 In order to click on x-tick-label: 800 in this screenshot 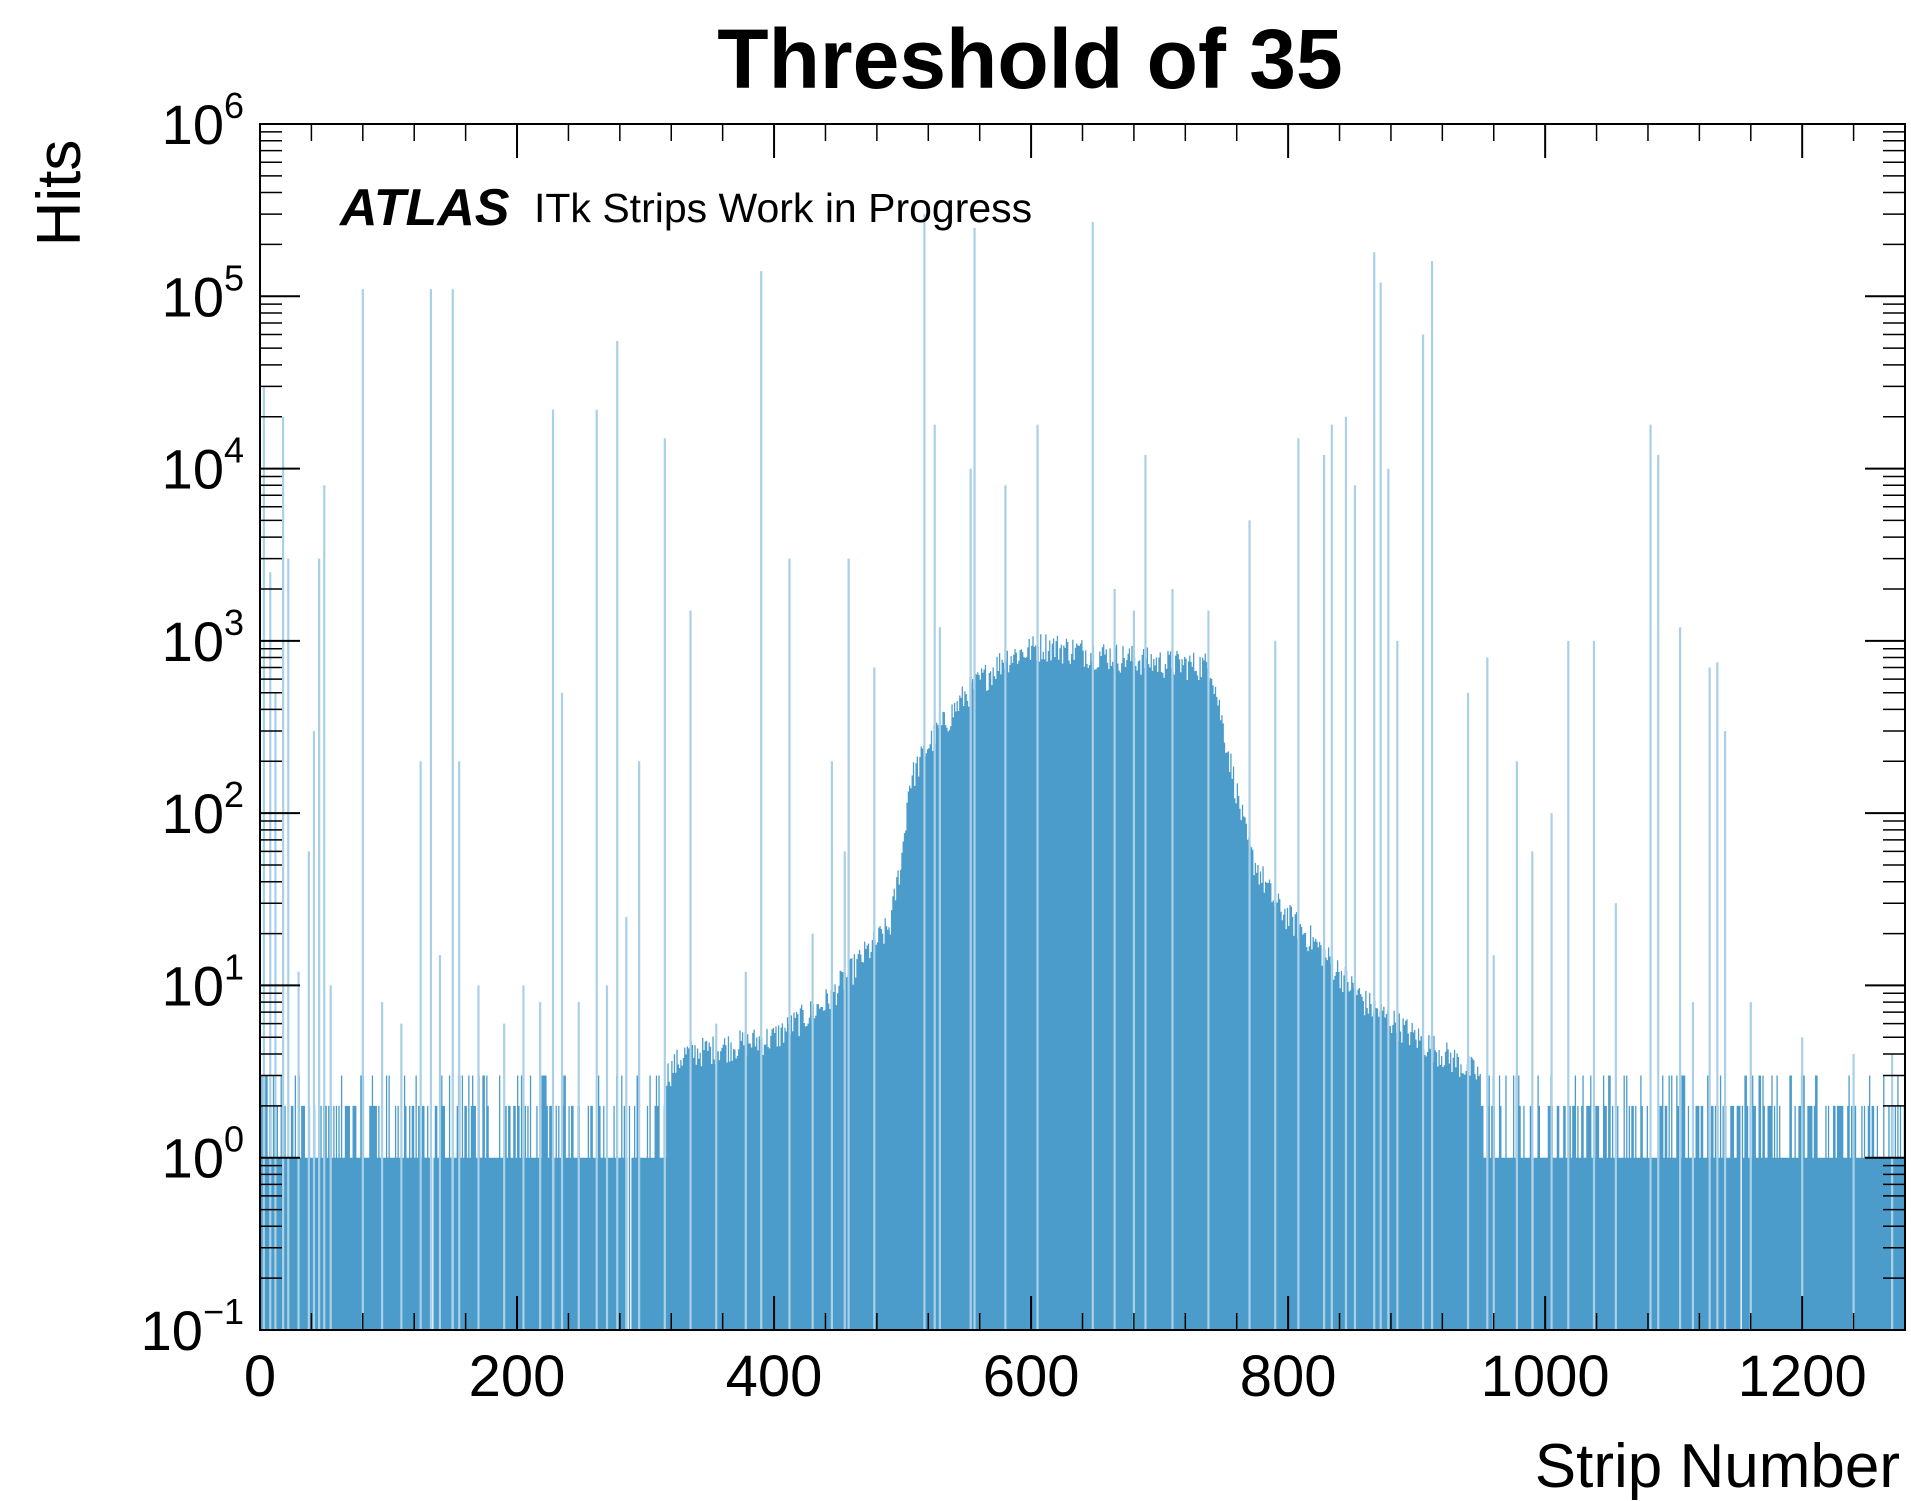, I will do `click(1288, 1376)`.